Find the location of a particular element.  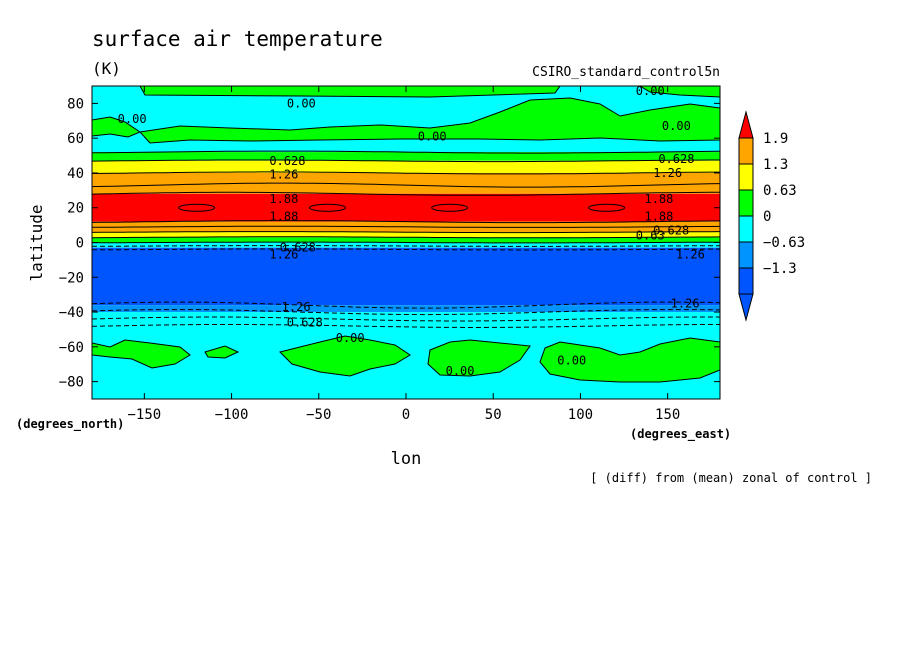

dataset-label: CSIRO_standard_control5n is located at coordinates (626, 72).